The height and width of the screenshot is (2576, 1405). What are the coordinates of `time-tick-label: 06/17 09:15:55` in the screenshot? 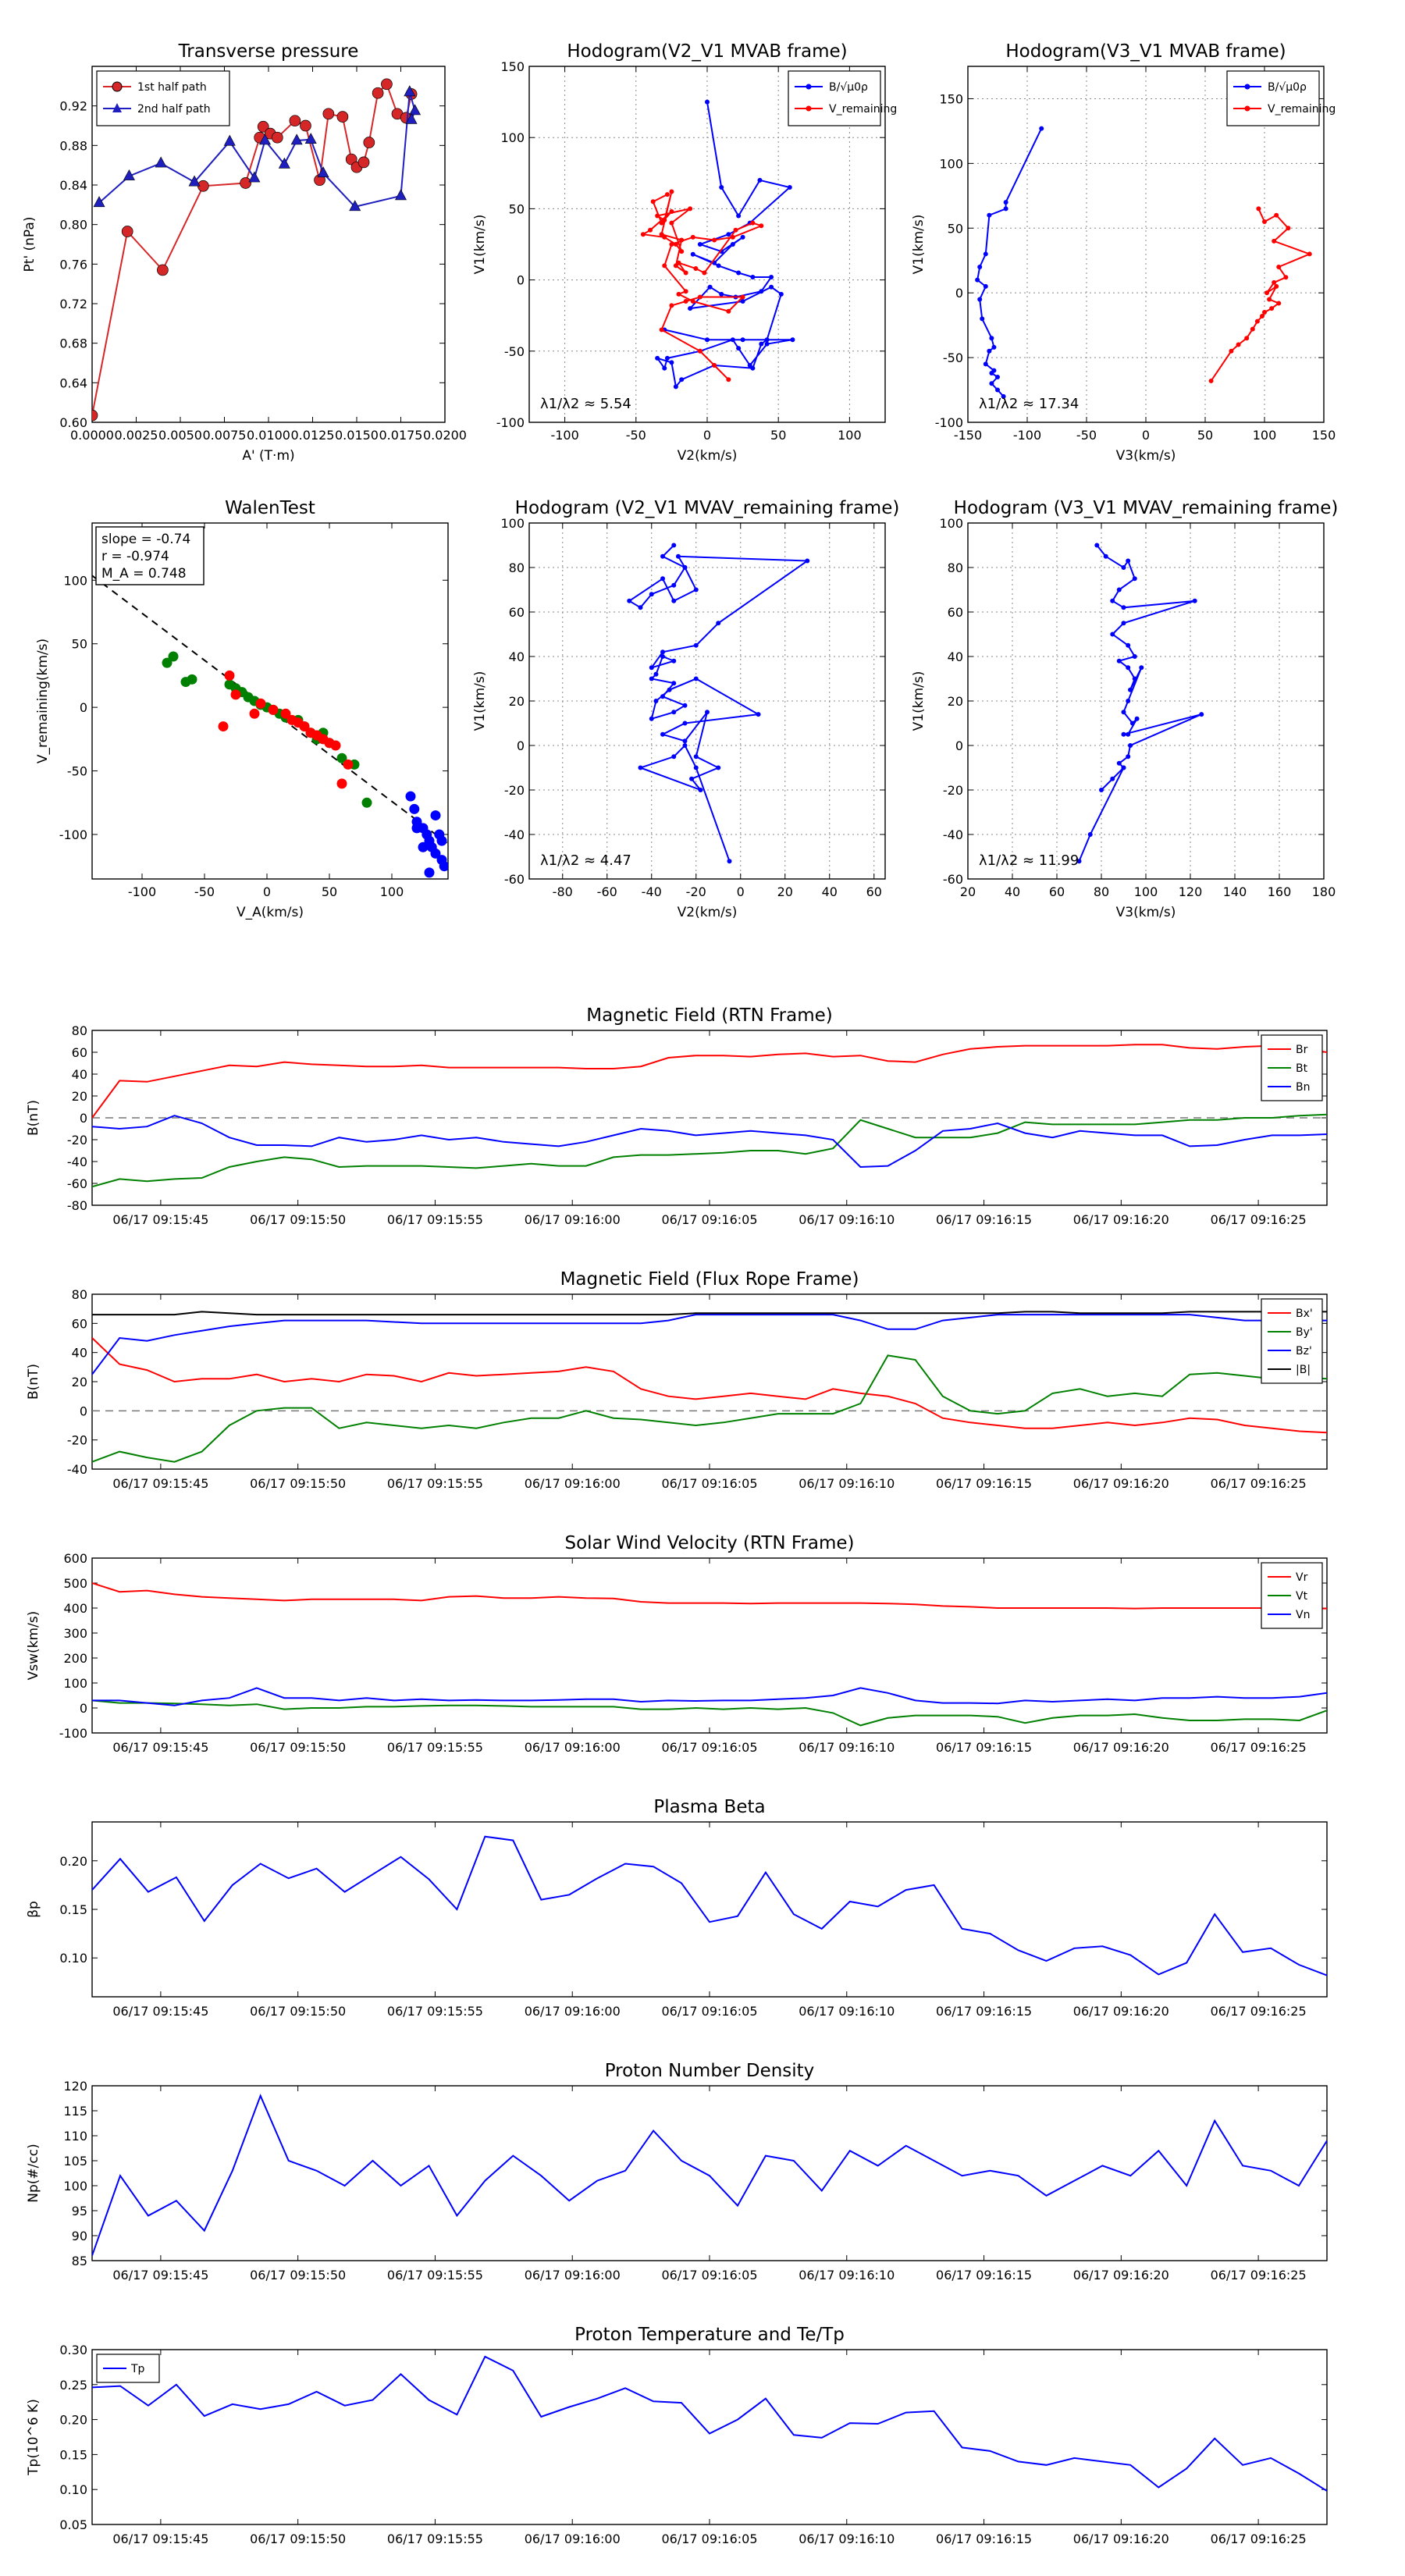 It's located at (435, 1483).